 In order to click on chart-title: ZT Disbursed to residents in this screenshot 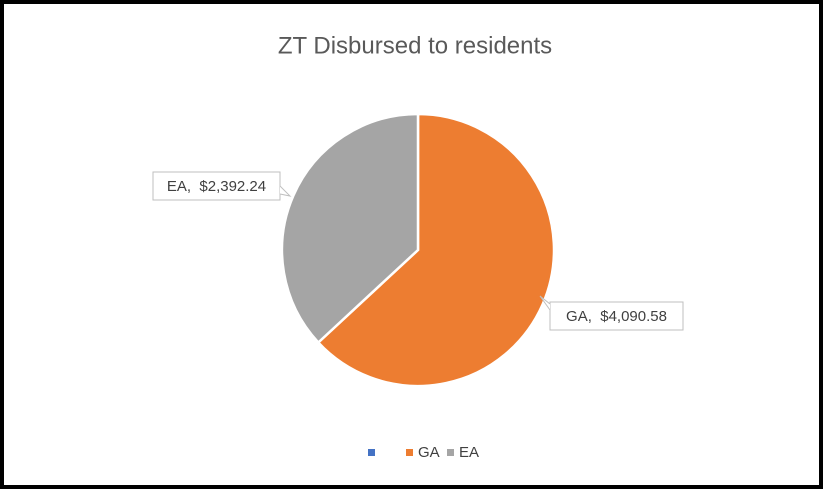, I will do `click(415, 45)`.